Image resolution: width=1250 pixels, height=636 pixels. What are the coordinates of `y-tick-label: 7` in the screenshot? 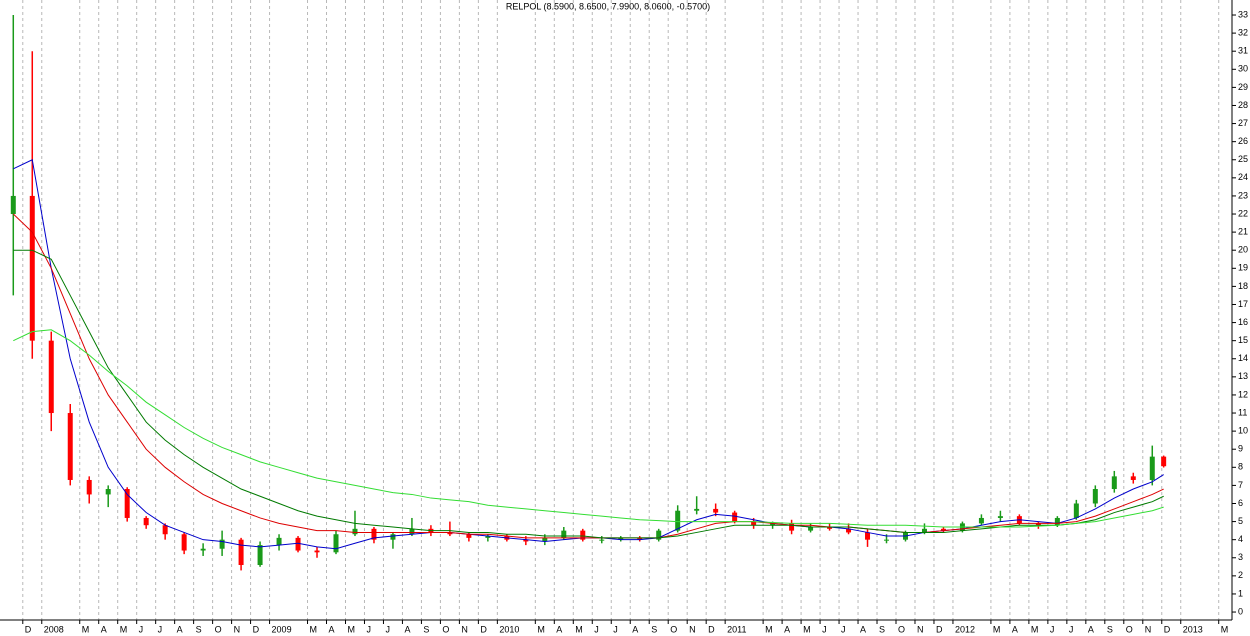 It's located at (1240, 485).